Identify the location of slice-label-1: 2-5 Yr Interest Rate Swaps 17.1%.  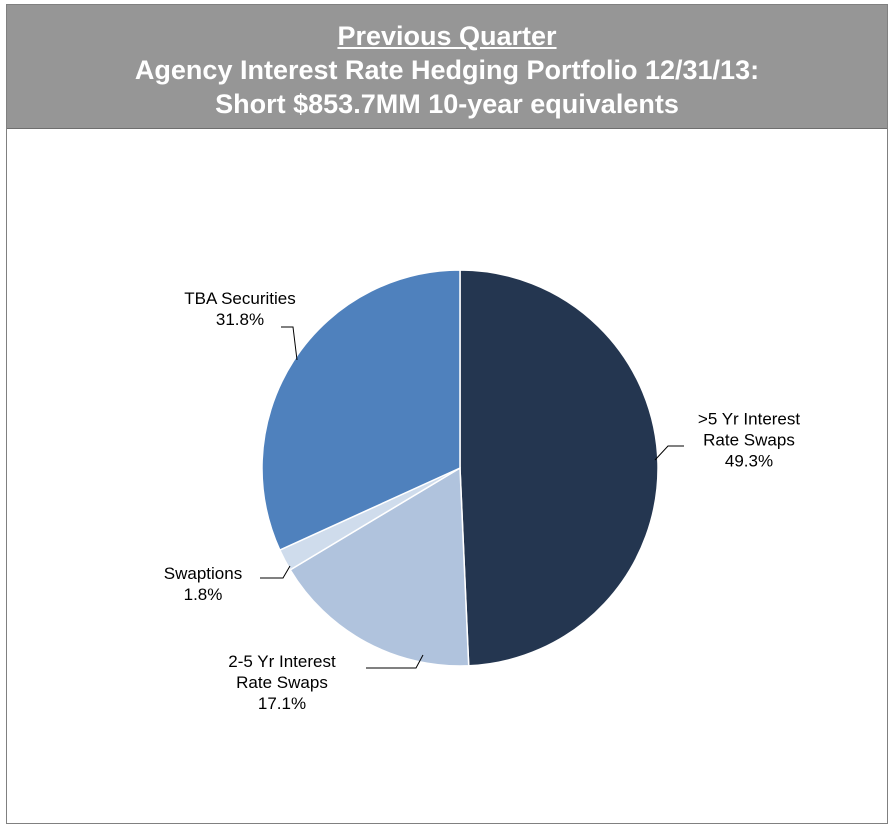
(282, 682).